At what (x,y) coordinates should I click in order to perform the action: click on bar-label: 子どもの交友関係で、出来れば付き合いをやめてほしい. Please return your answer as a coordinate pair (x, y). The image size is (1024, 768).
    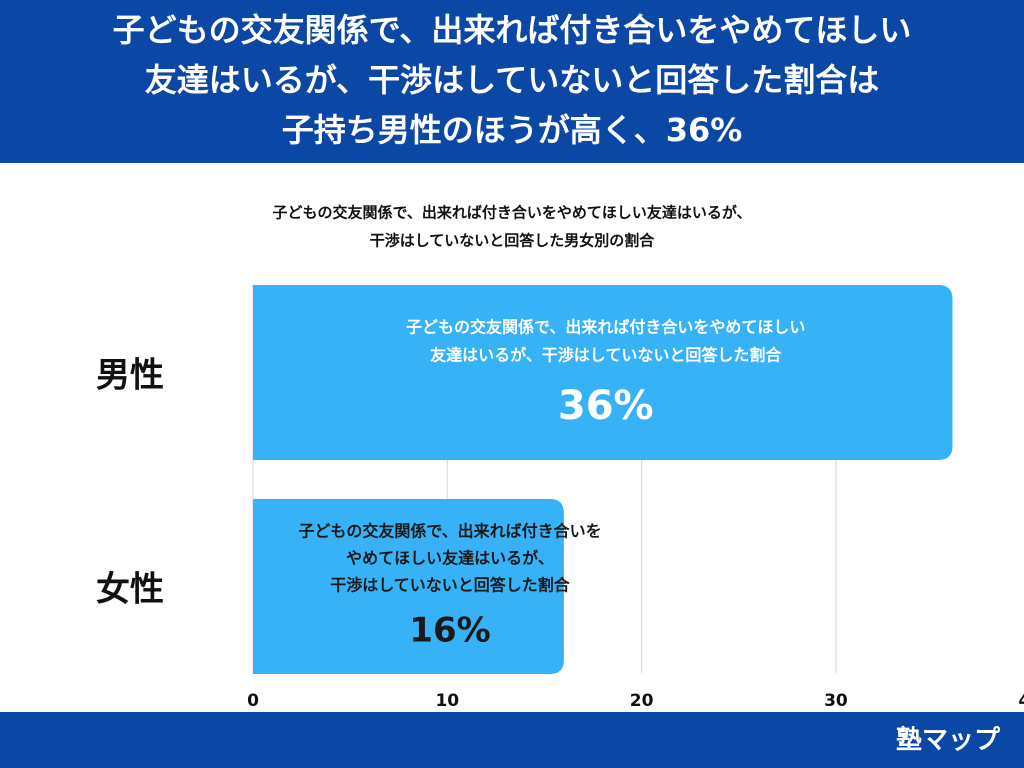
    Looking at the image, I should click on (605, 327).